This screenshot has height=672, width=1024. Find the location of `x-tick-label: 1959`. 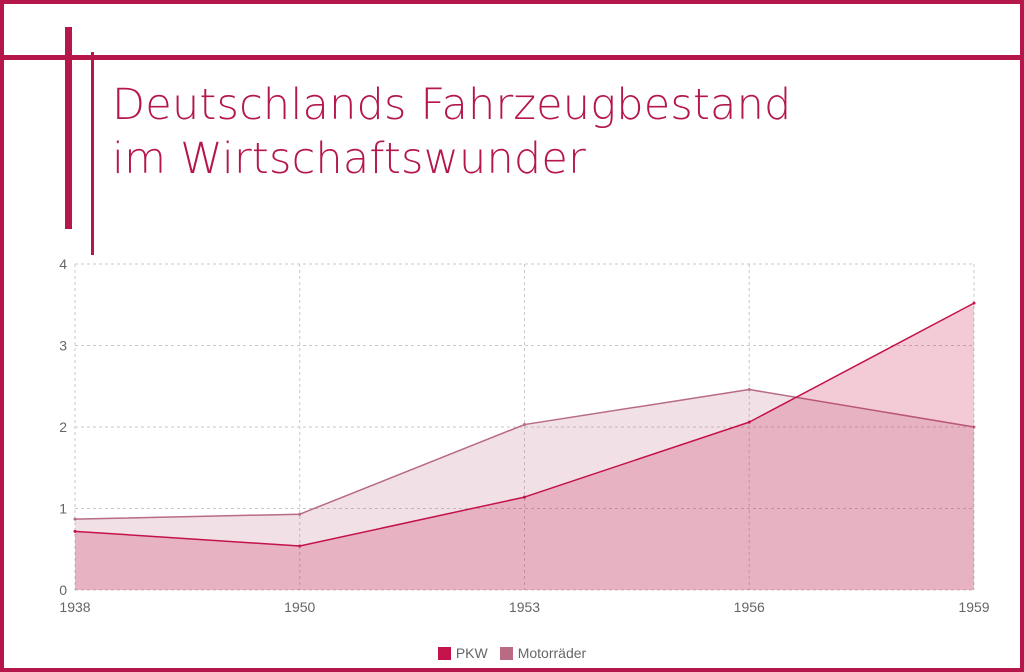

x-tick-label: 1959 is located at coordinates (973, 607).